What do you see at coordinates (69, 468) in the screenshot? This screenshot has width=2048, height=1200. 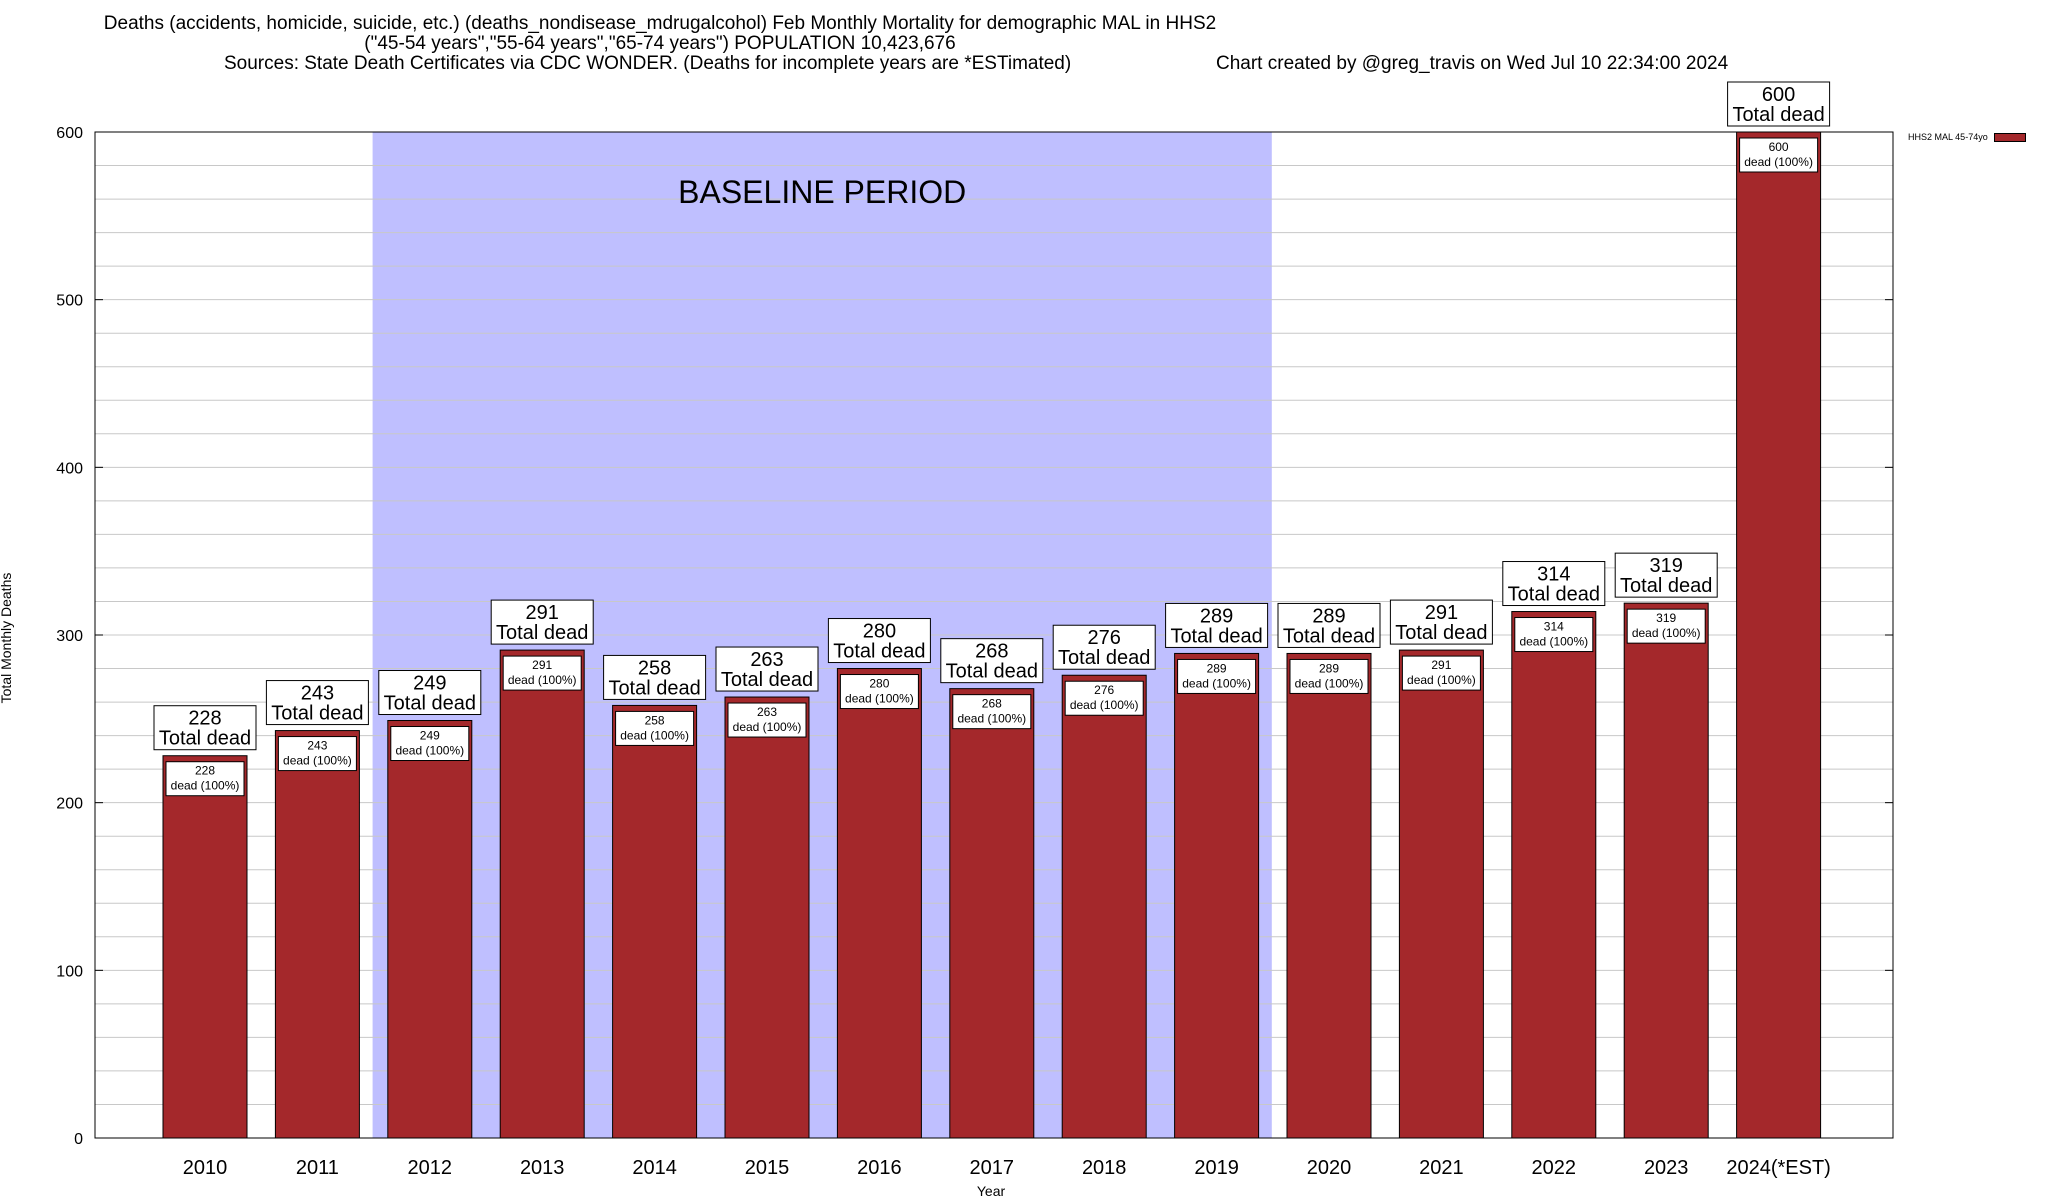 I see `y-tick-label: 400` at bounding box center [69, 468].